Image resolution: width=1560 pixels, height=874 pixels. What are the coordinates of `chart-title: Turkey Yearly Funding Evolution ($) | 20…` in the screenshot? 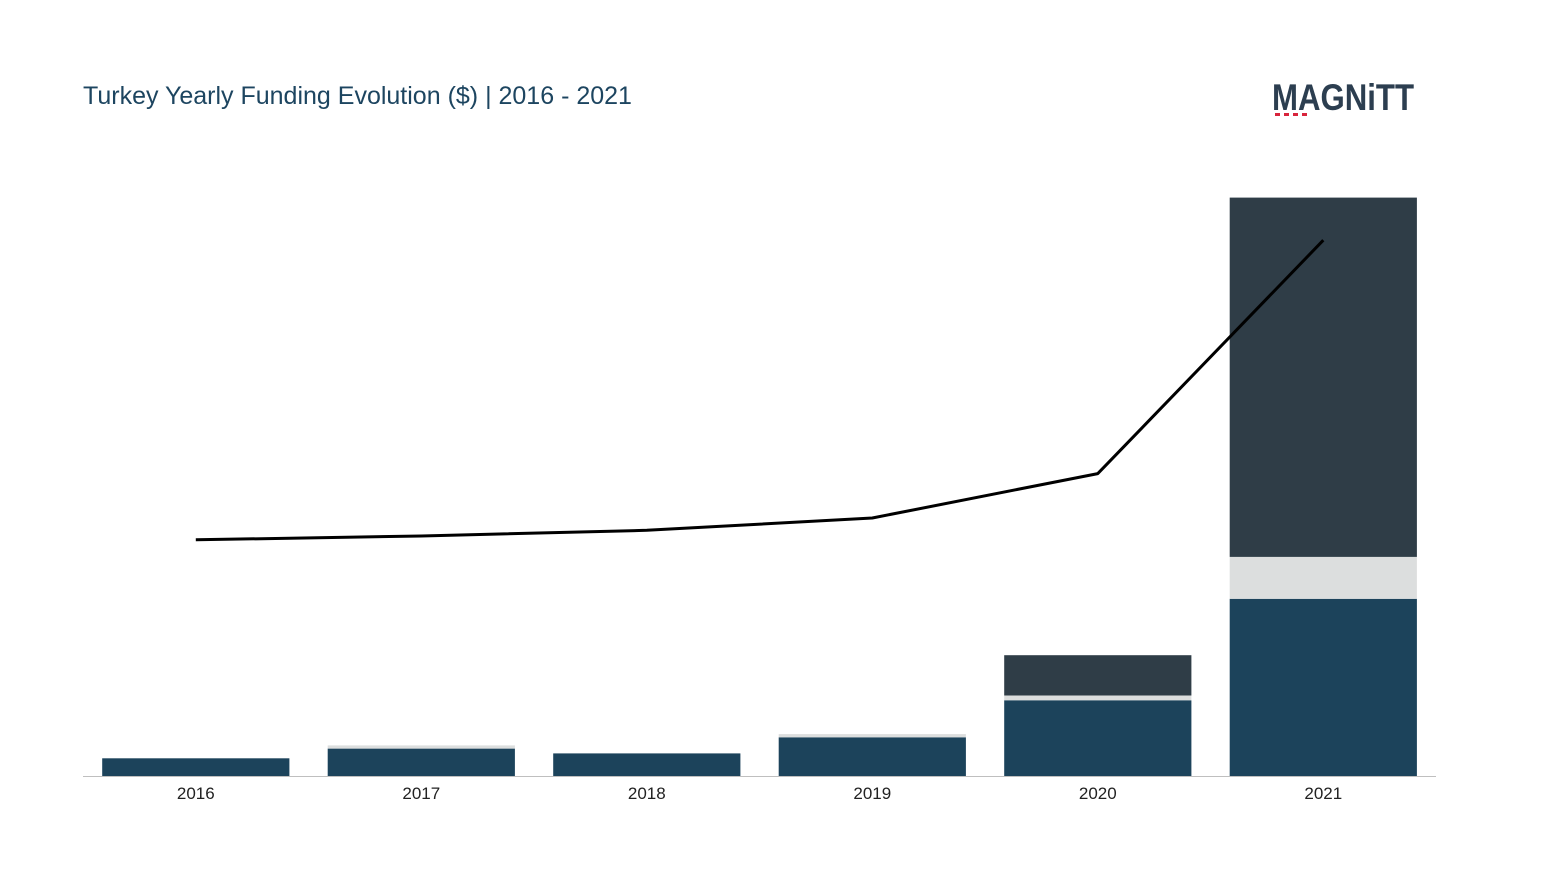 It's located at (357, 96).